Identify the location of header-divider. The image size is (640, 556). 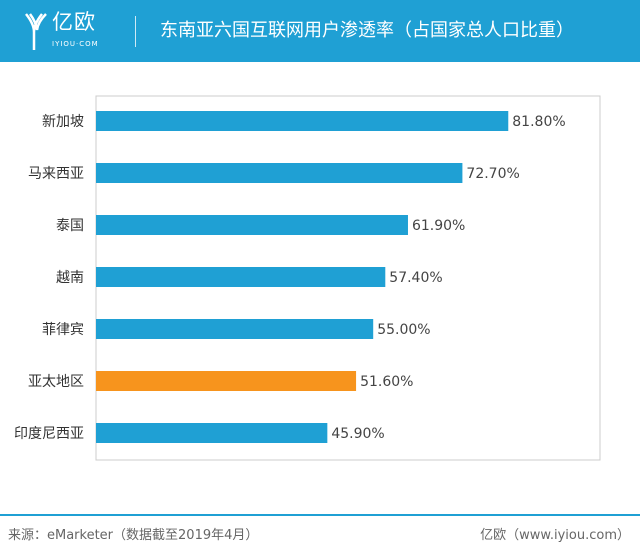
(135, 31).